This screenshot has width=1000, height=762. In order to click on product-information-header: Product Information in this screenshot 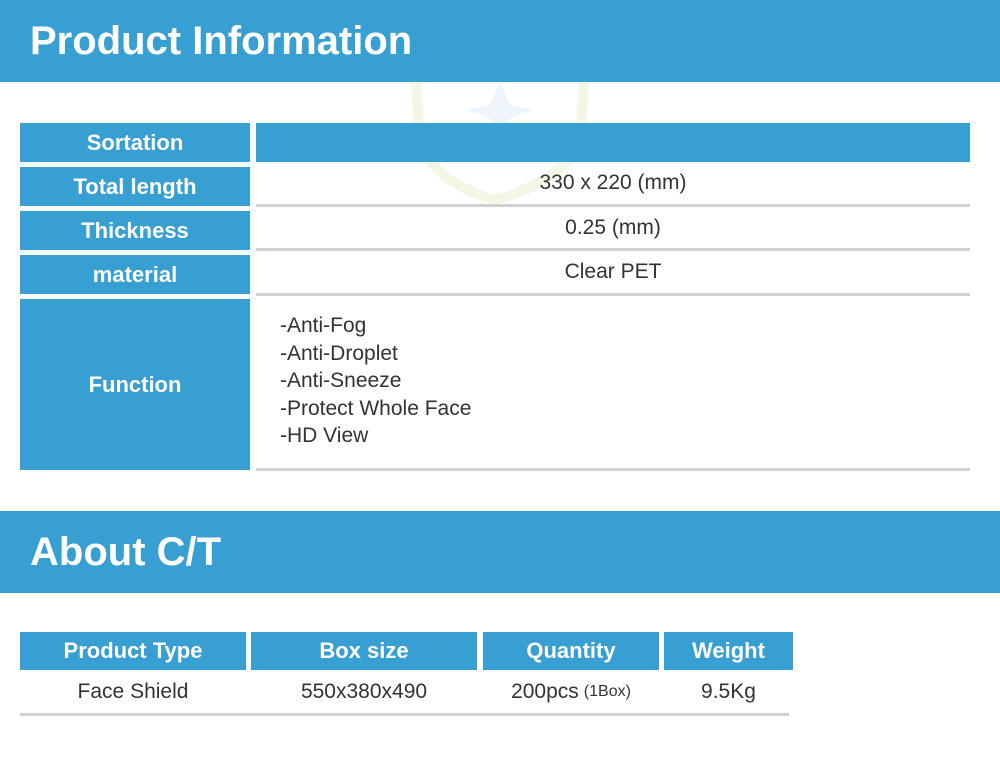, I will do `click(500, 41)`.